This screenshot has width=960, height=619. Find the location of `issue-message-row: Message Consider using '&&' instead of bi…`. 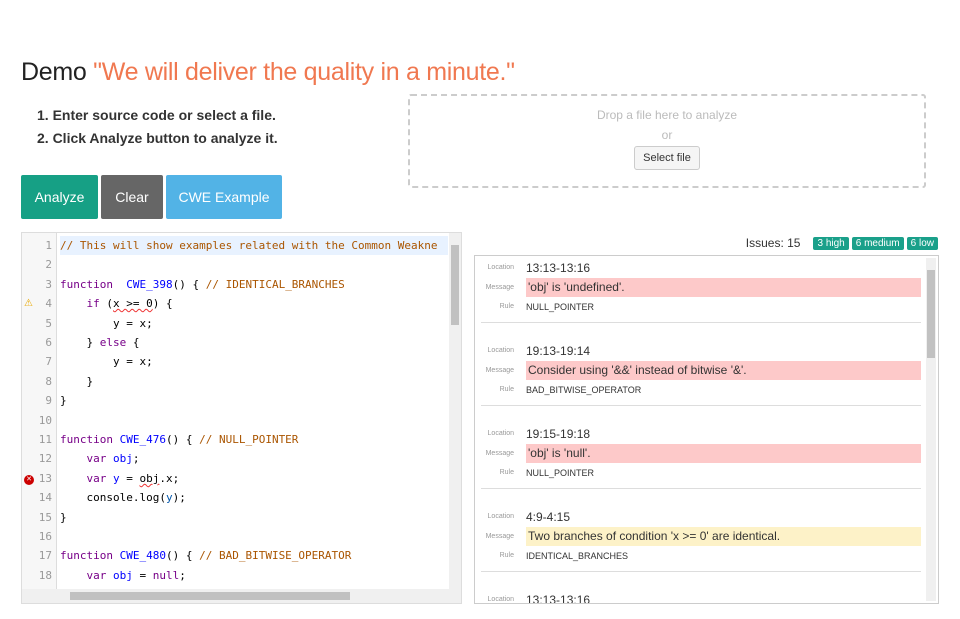

issue-message-row: Message Consider using '&&' instead of bi… is located at coordinates (701, 370).